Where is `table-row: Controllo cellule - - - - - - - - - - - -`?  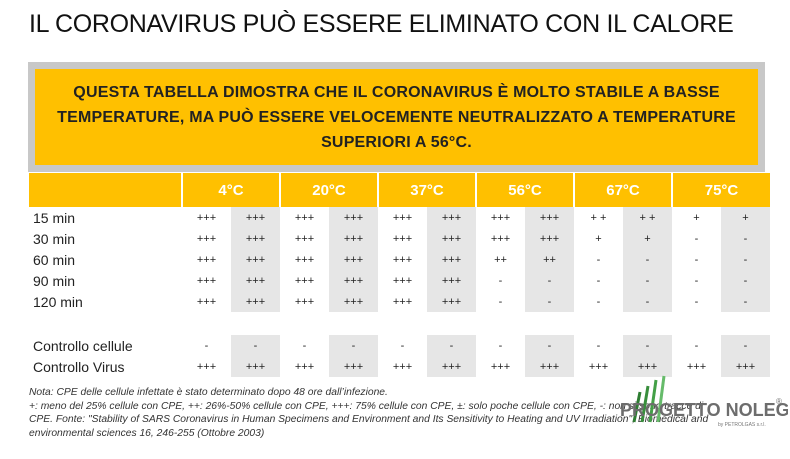 table-row: Controllo cellule - - - - - - - - - - - - is located at coordinates (399, 345).